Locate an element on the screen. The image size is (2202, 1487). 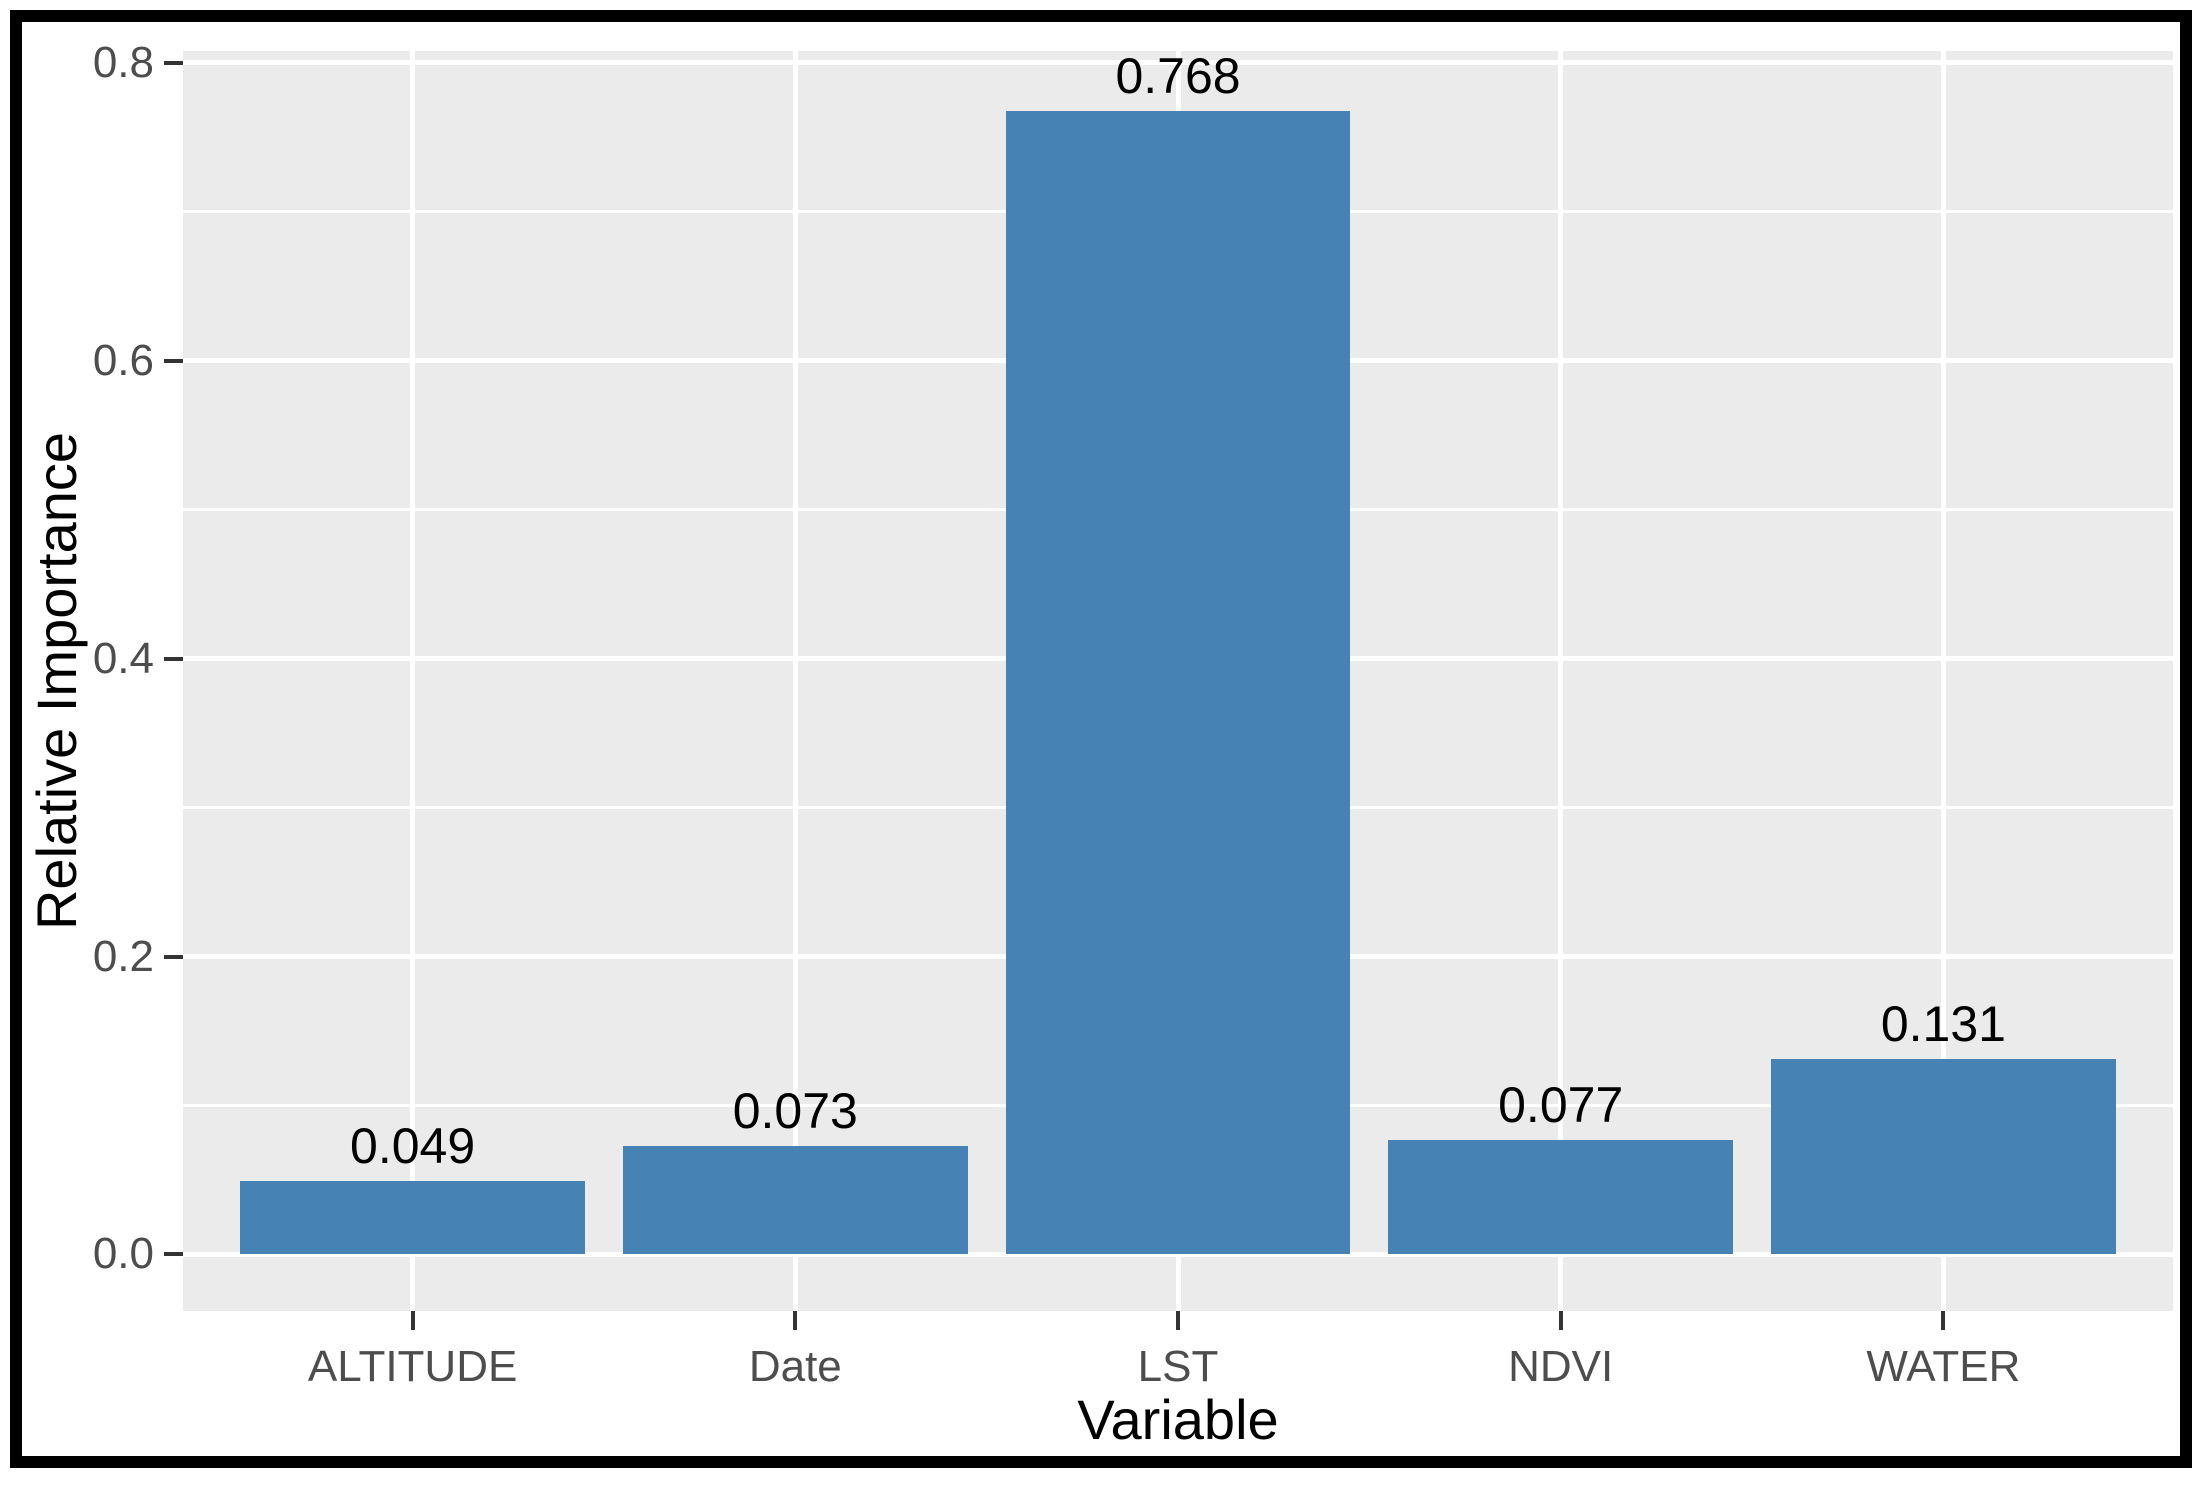
bar-NDVI is located at coordinates (1560, 1197).